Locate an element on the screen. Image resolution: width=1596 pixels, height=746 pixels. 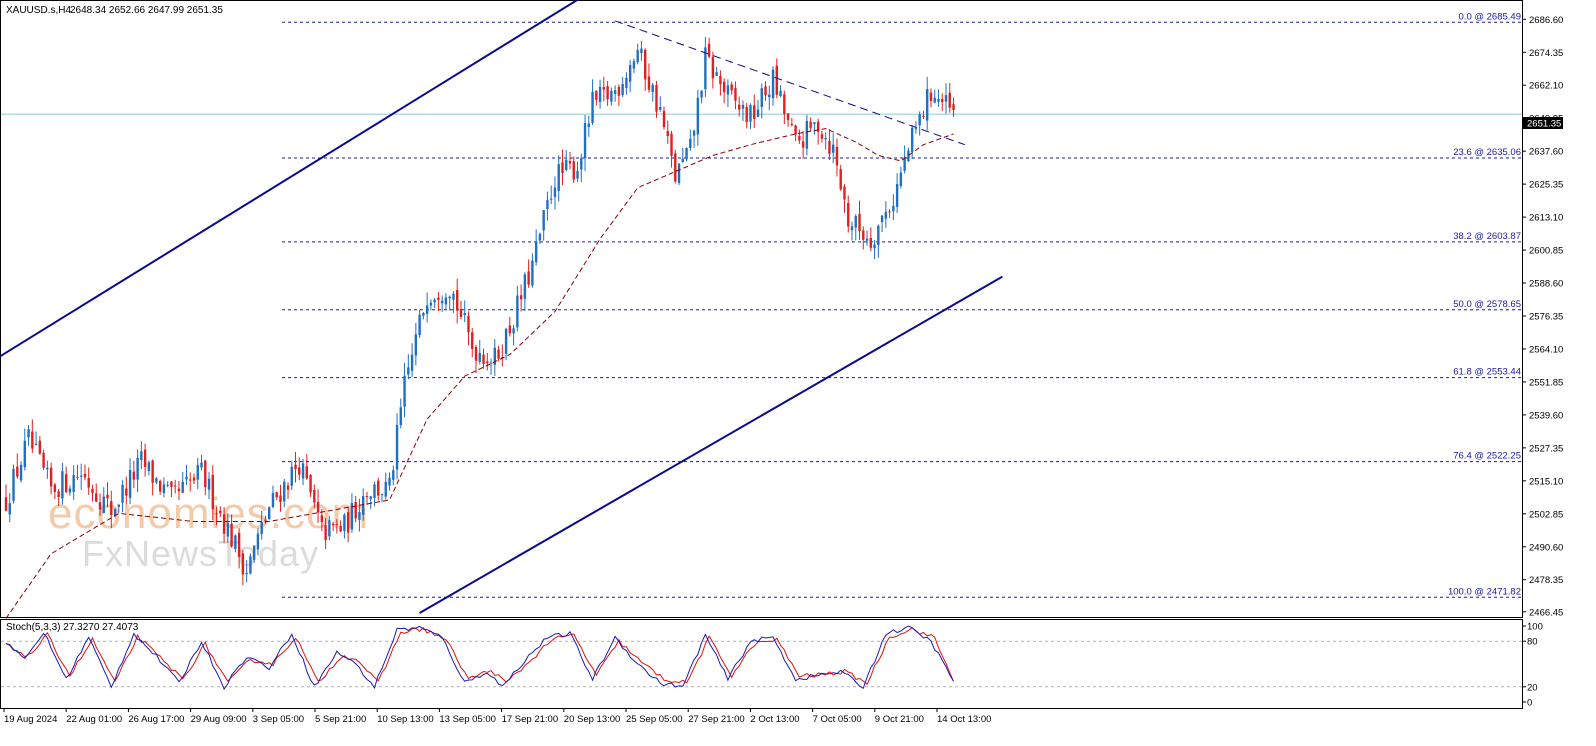
y-tick-label: 2576.35 is located at coordinates (1546, 316).